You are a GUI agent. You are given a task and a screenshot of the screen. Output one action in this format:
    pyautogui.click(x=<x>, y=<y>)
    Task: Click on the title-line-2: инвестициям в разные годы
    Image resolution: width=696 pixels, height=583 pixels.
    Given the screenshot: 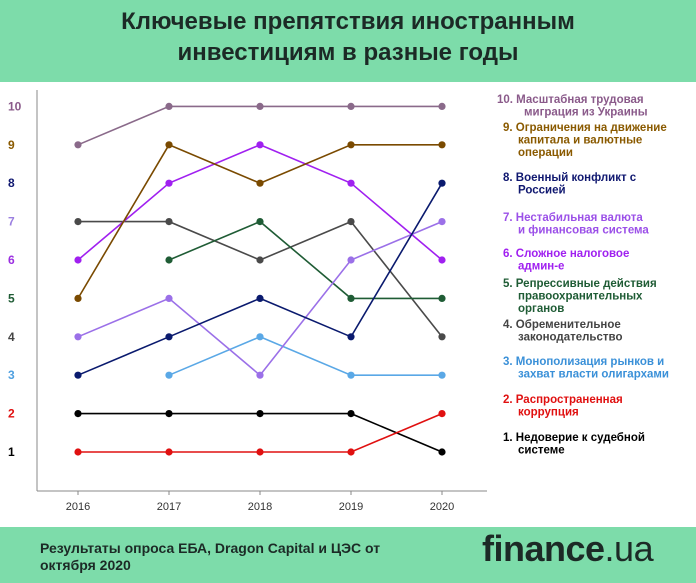 What is the action you would take?
    pyautogui.click(x=348, y=52)
    